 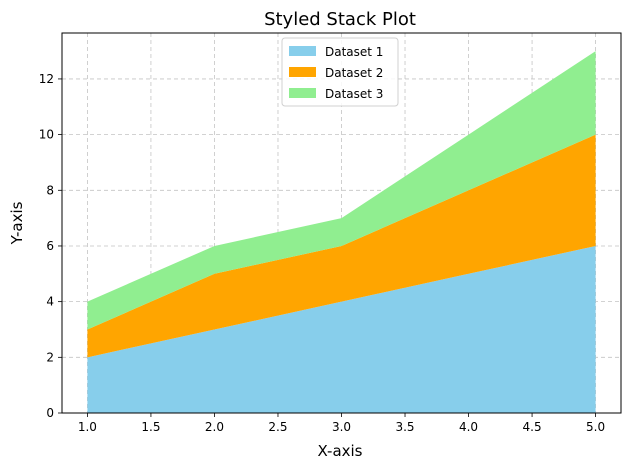 What do you see at coordinates (341, 427) in the screenshot?
I see `x-tick-label: 3.0` at bounding box center [341, 427].